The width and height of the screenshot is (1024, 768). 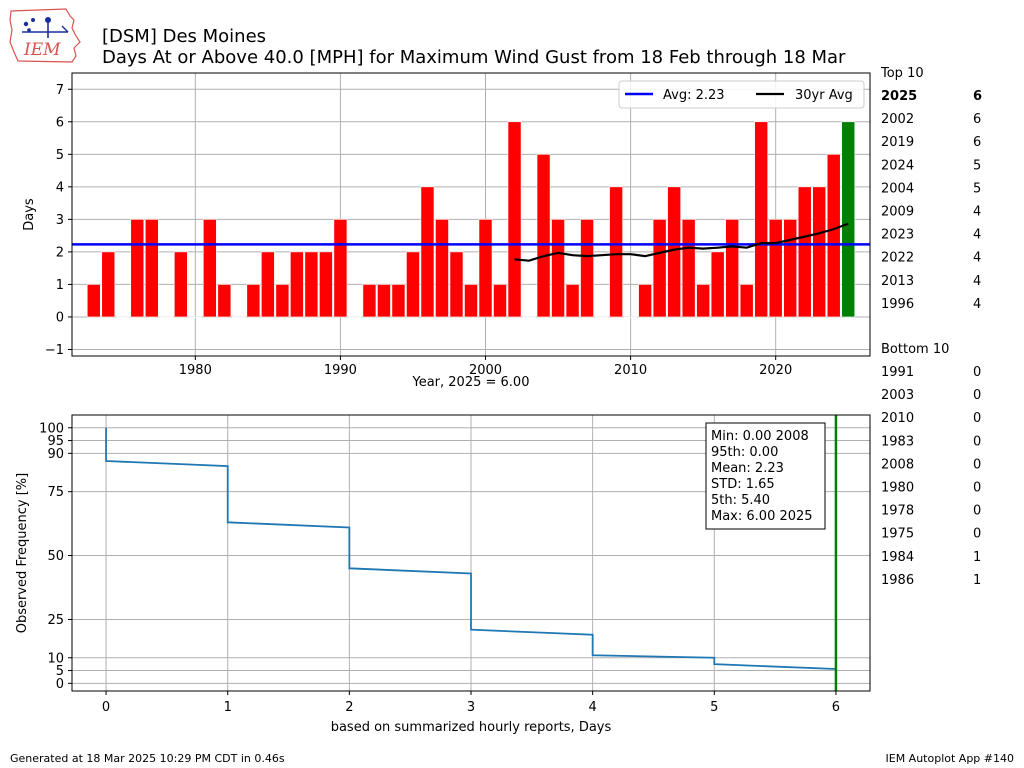 I want to click on bottom10-title: Bottom 10, so click(x=915, y=349).